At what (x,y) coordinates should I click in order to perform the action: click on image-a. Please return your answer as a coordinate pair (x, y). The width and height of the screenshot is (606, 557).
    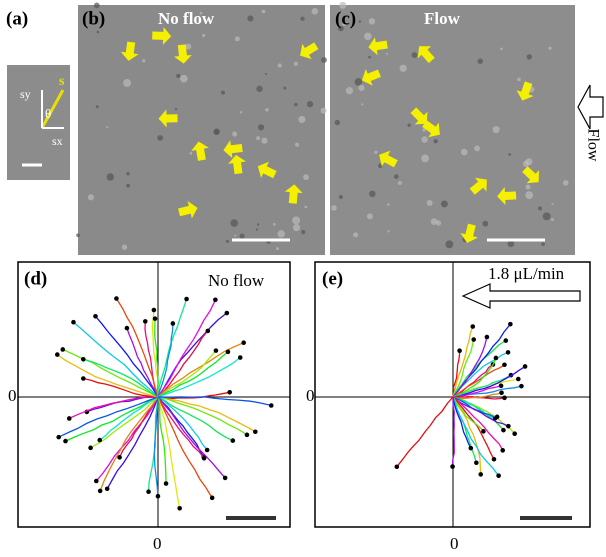
    Looking at the image, I should click on (38, 122).